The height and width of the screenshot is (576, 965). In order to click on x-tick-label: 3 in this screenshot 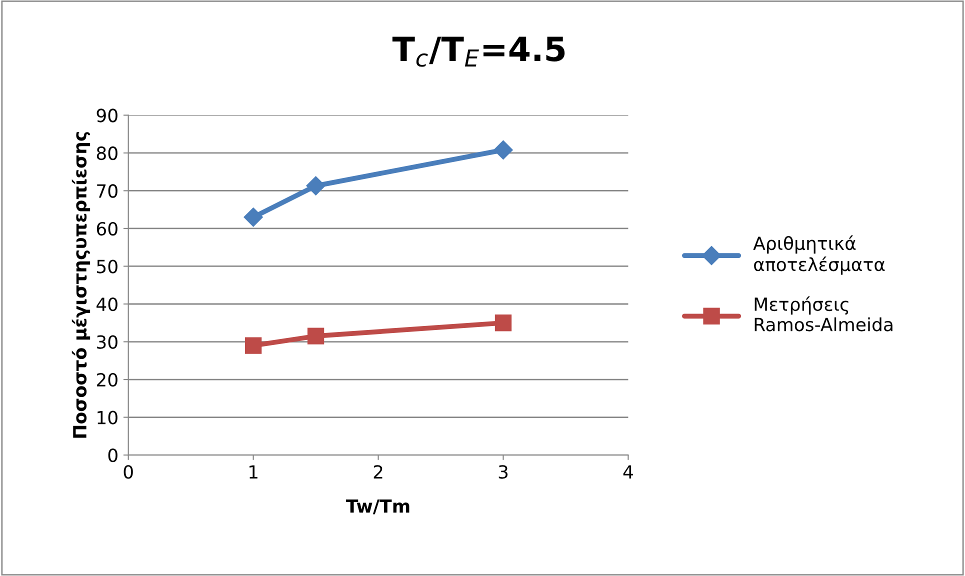, I will do `click(503, 472)`.